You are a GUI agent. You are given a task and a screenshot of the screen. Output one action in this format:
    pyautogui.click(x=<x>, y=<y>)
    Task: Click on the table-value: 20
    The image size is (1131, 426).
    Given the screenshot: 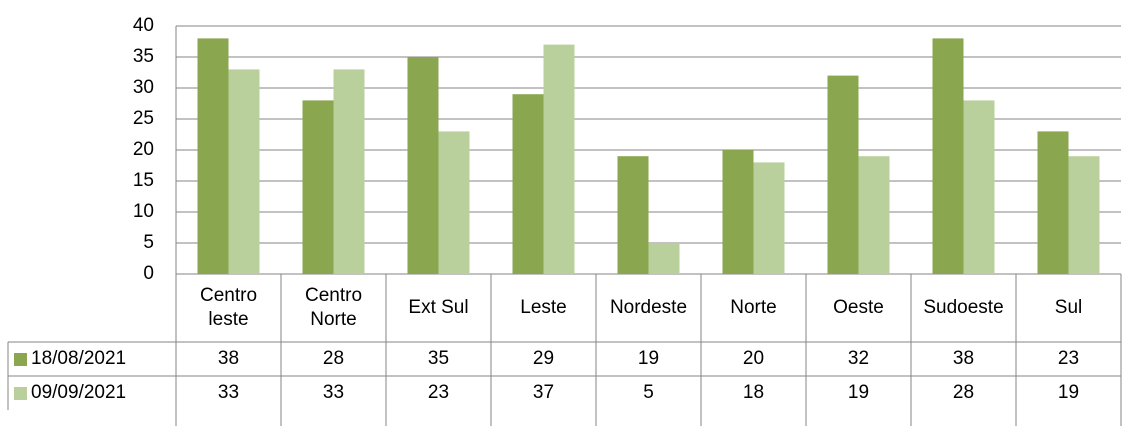 What is the action you would take?
    pyautogui.click(x=753, y=358)
    